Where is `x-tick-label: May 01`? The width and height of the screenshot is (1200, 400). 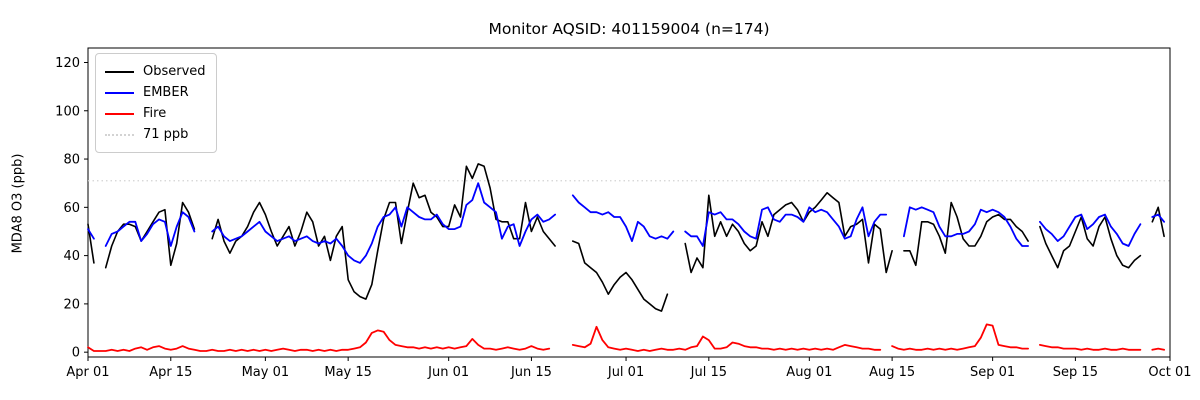 x-tick-label: May 01 is located at coordinates (266, 372).